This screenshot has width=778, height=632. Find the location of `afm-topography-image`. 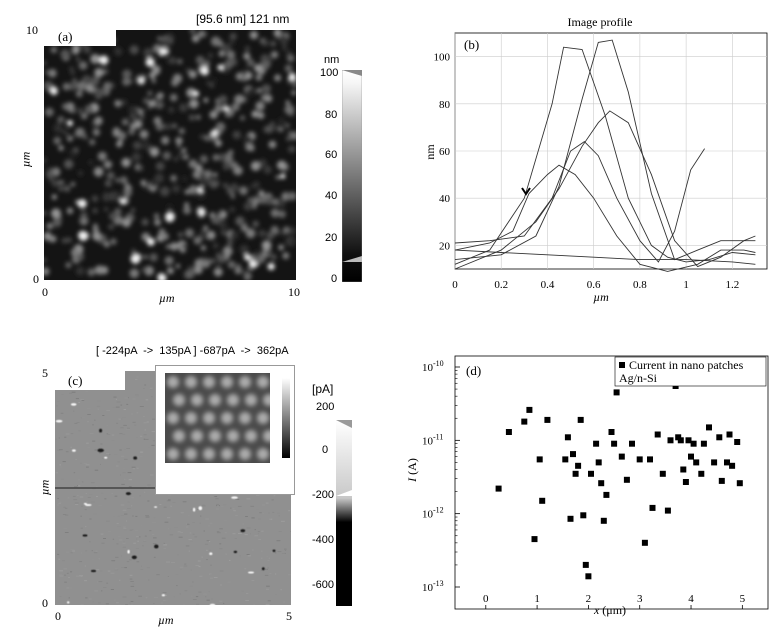

afm-topography-image is located at coordinates (170, 155).